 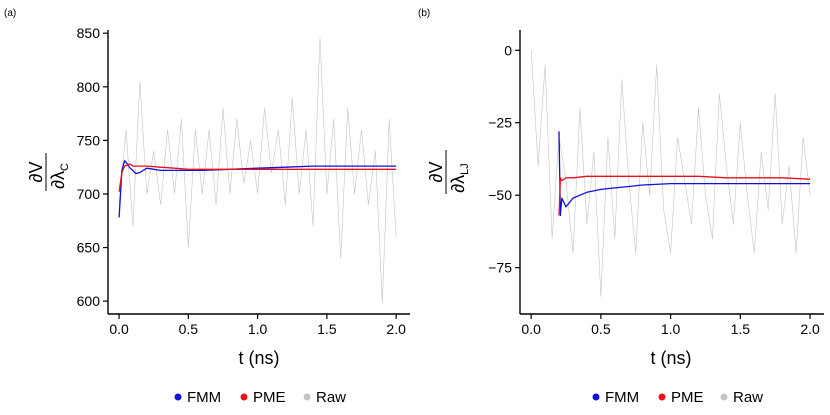 What do you see at coordinates (10, 13) in the screenshot?
I see `panel-a-label: (a)` at bounding box center [10, 13].